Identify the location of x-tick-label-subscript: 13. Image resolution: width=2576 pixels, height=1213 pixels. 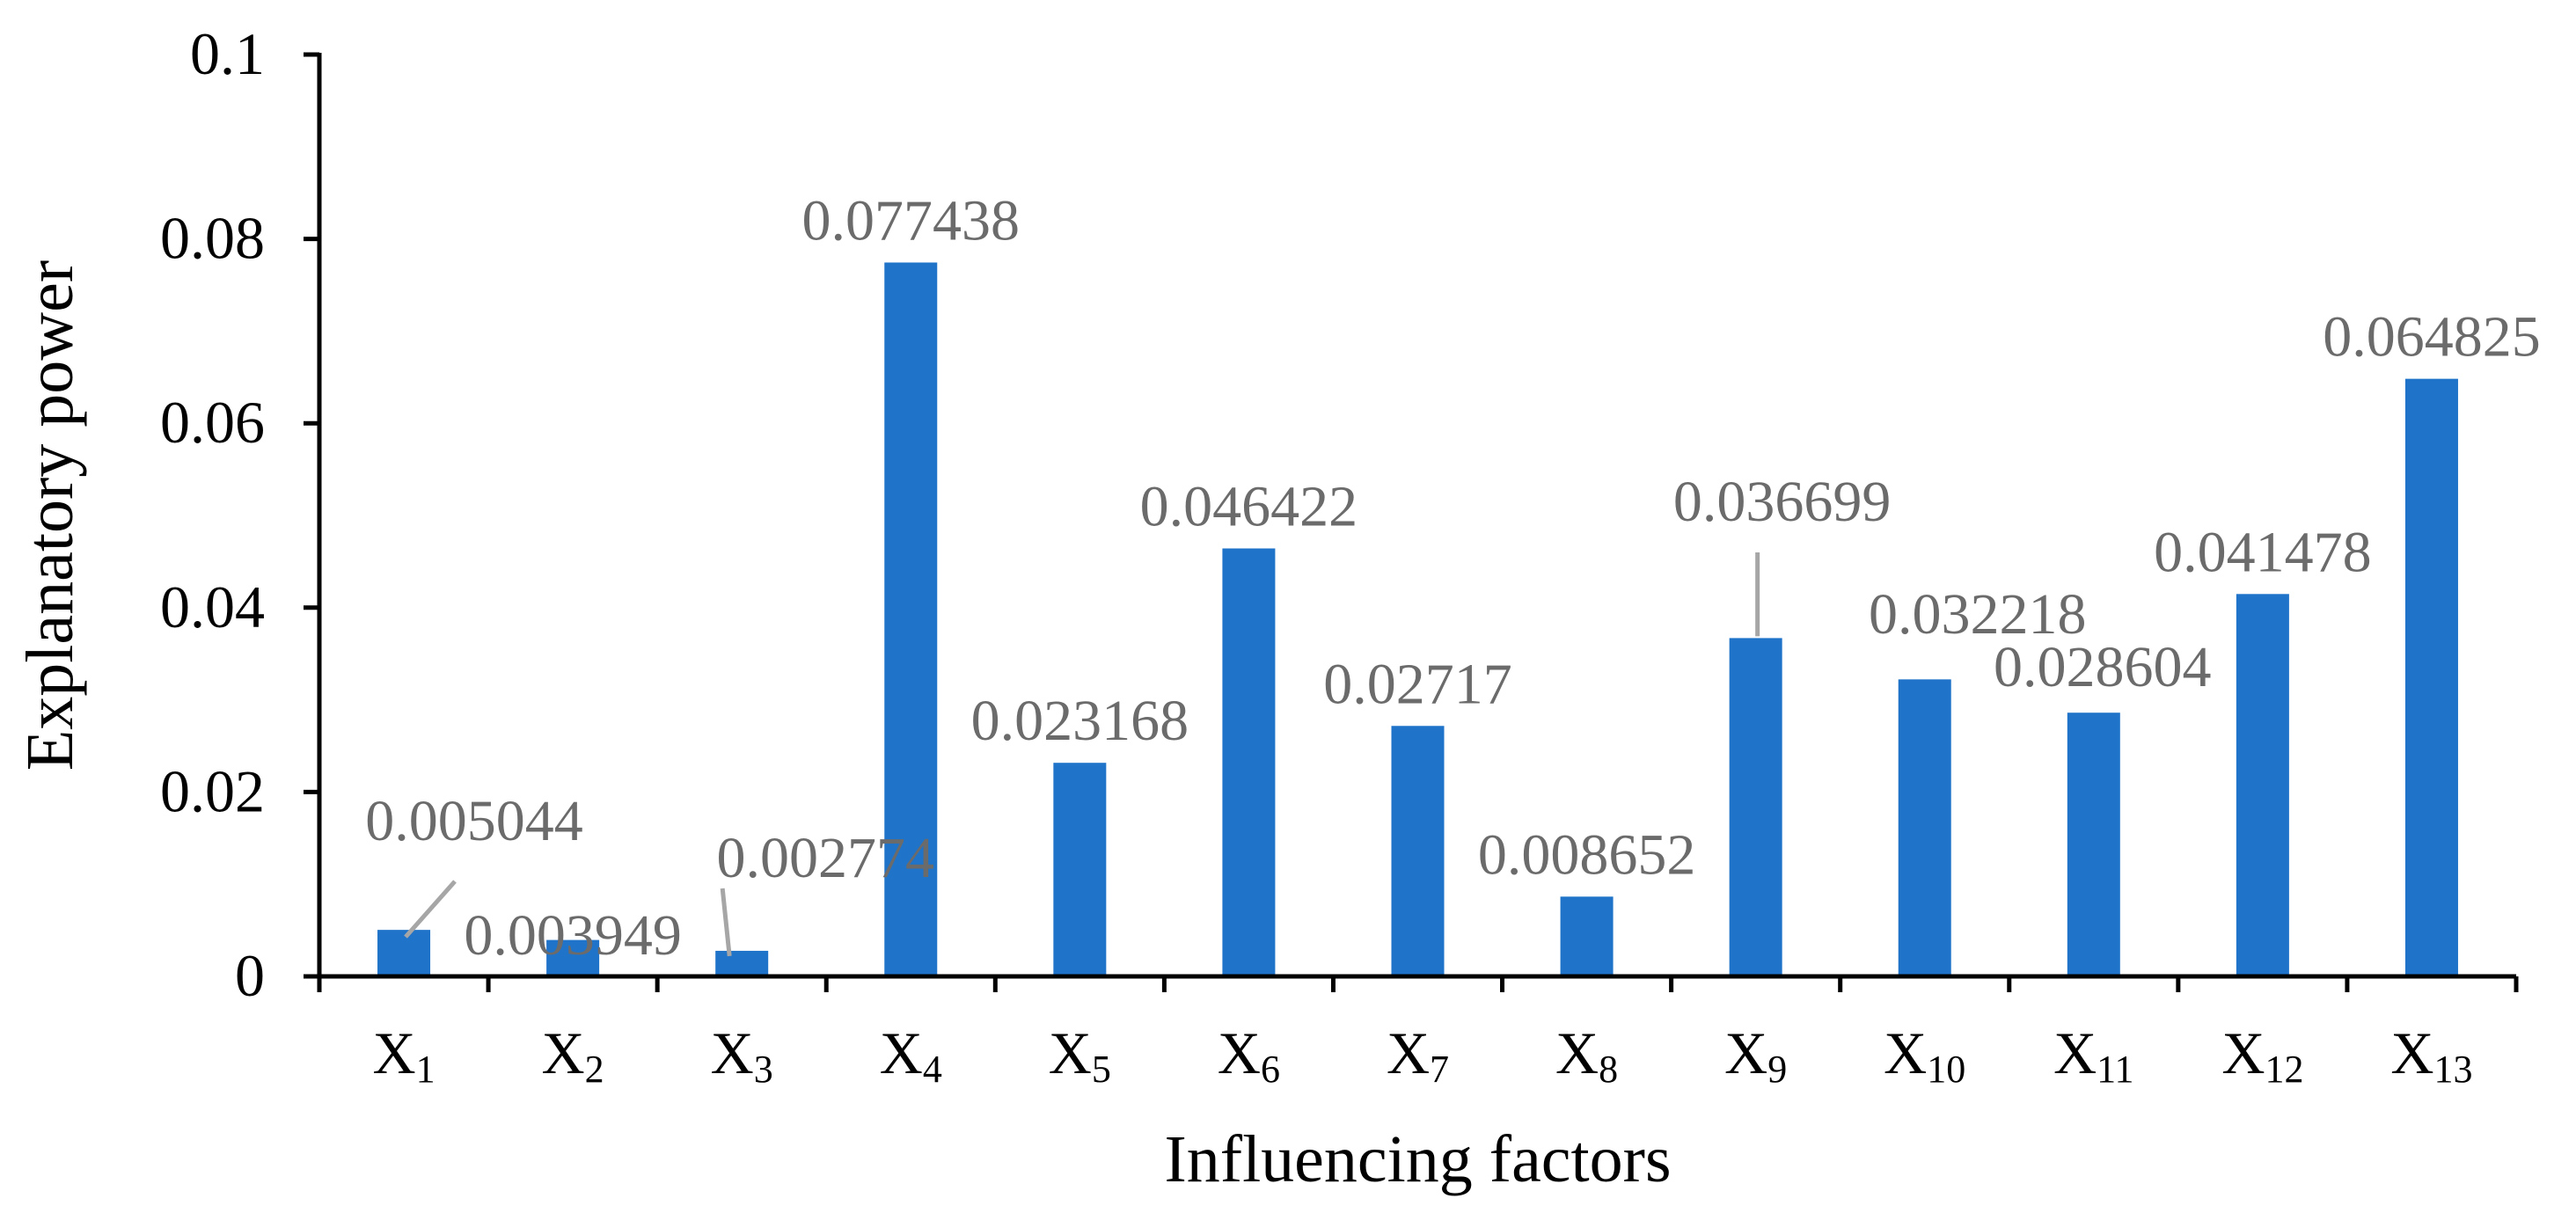
(2453, 1069).